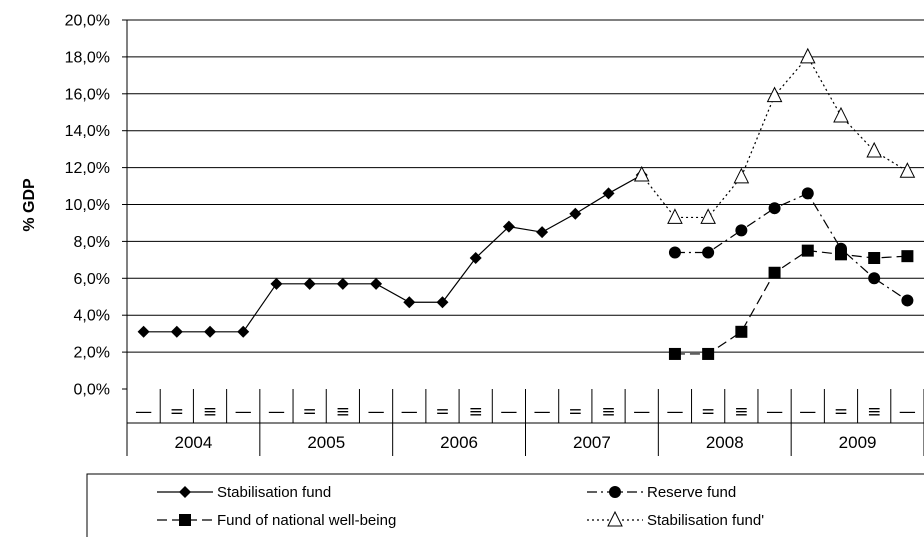 Image resolution: width=924 pixels, height=537 pixels. I want to click on legend-item: Fund of national well-being, so click(276, 520).